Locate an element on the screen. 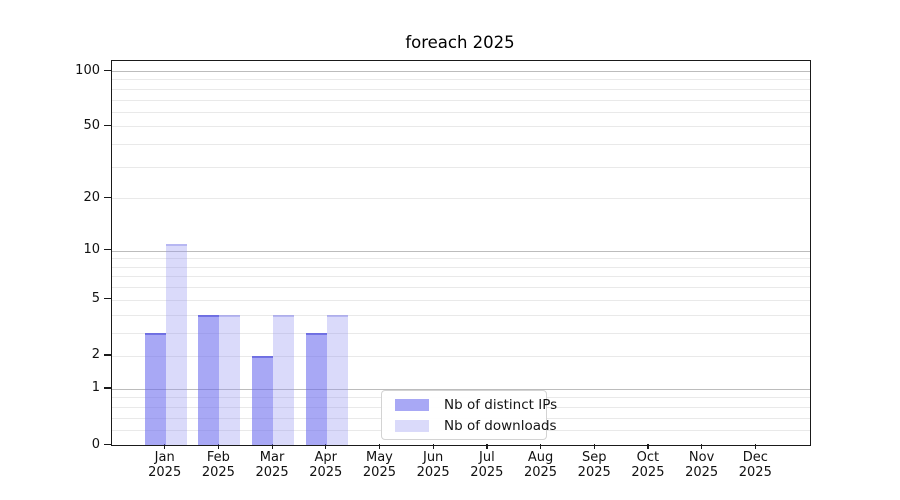 This screenshot has width=900, height=500. x-tick-label-Mar: Mar 2025 is located at coordinates (272, 465).